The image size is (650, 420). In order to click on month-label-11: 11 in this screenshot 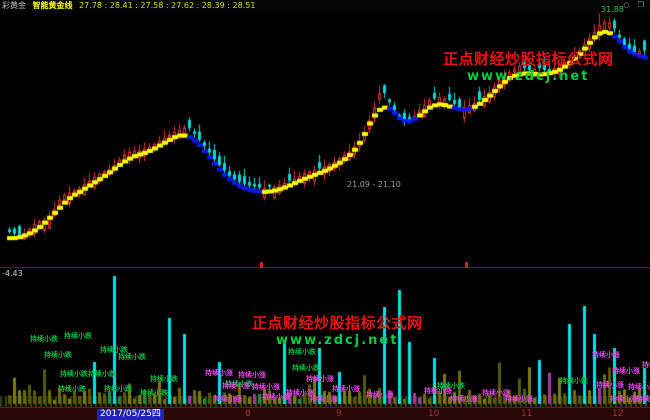, I will do `click(527, 414)`.